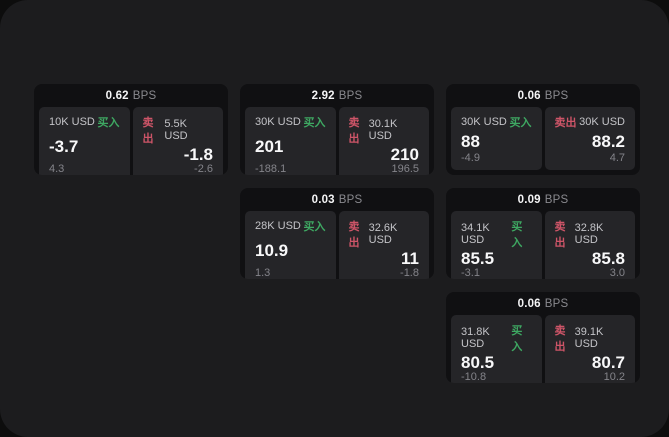 The height and width of the screenshot is (437, 669). I want to click on buy-size-label: 28K USD, so click(278, 226).